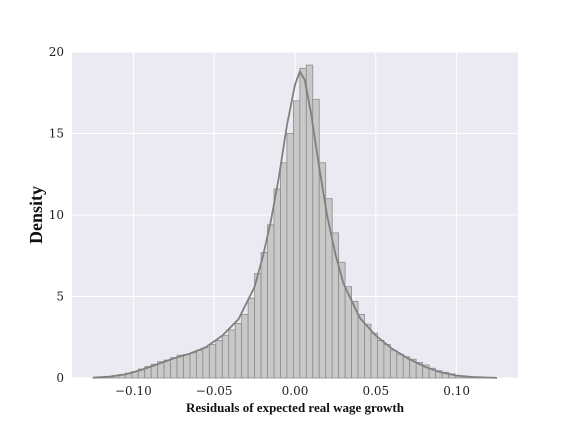  Describe the element at coordinates (60, 378) in the screenshot. I see `y-tick-label: 0` at that location.